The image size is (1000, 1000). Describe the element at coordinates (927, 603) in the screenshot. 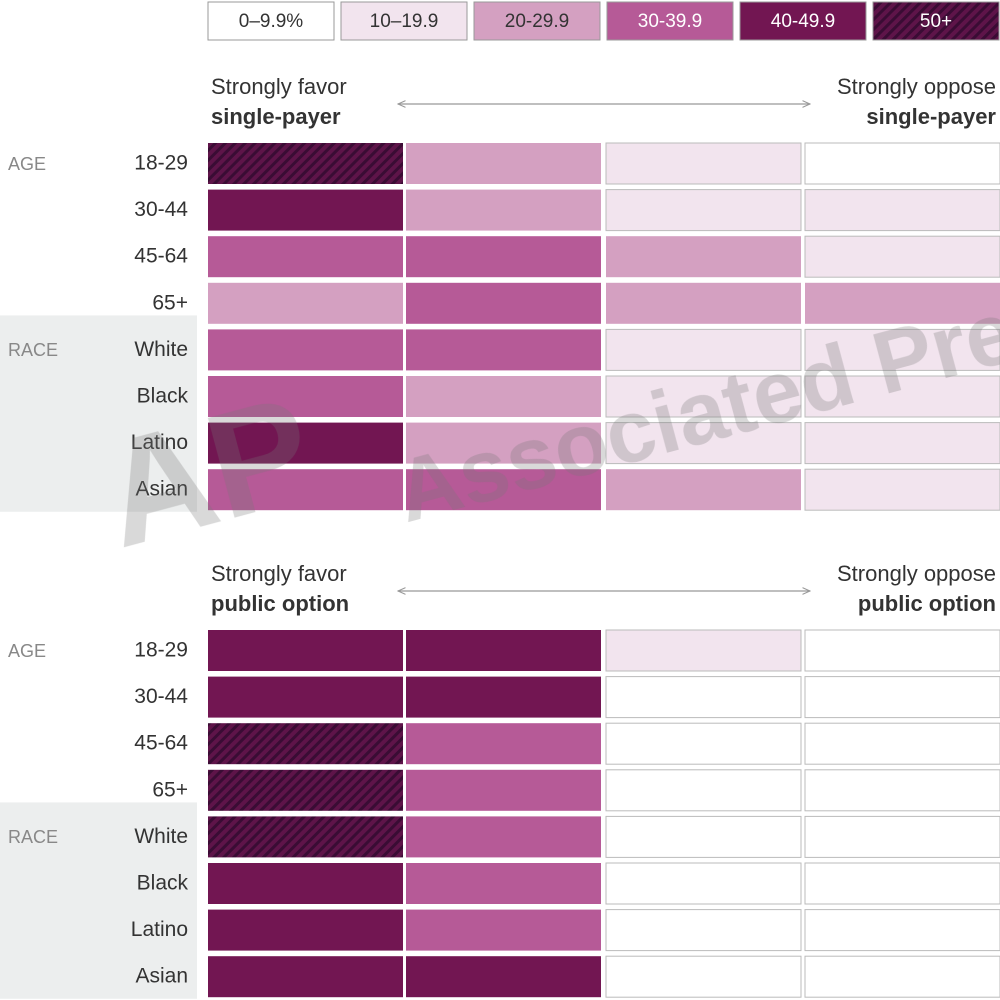

I see `right-label-bold: public option` at that location.